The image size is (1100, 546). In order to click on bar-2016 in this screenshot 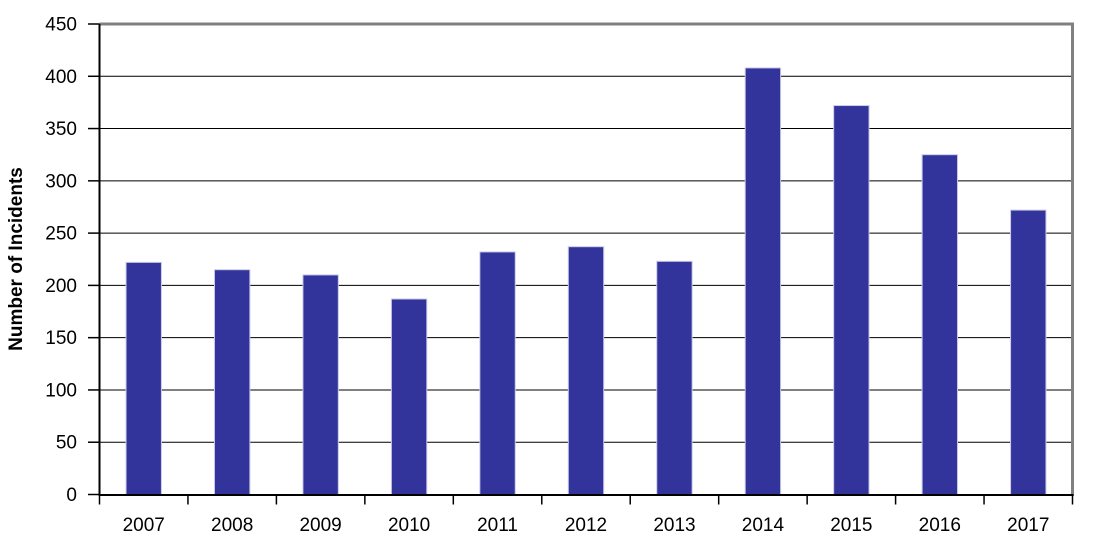, I will do `click(940, 324)`.